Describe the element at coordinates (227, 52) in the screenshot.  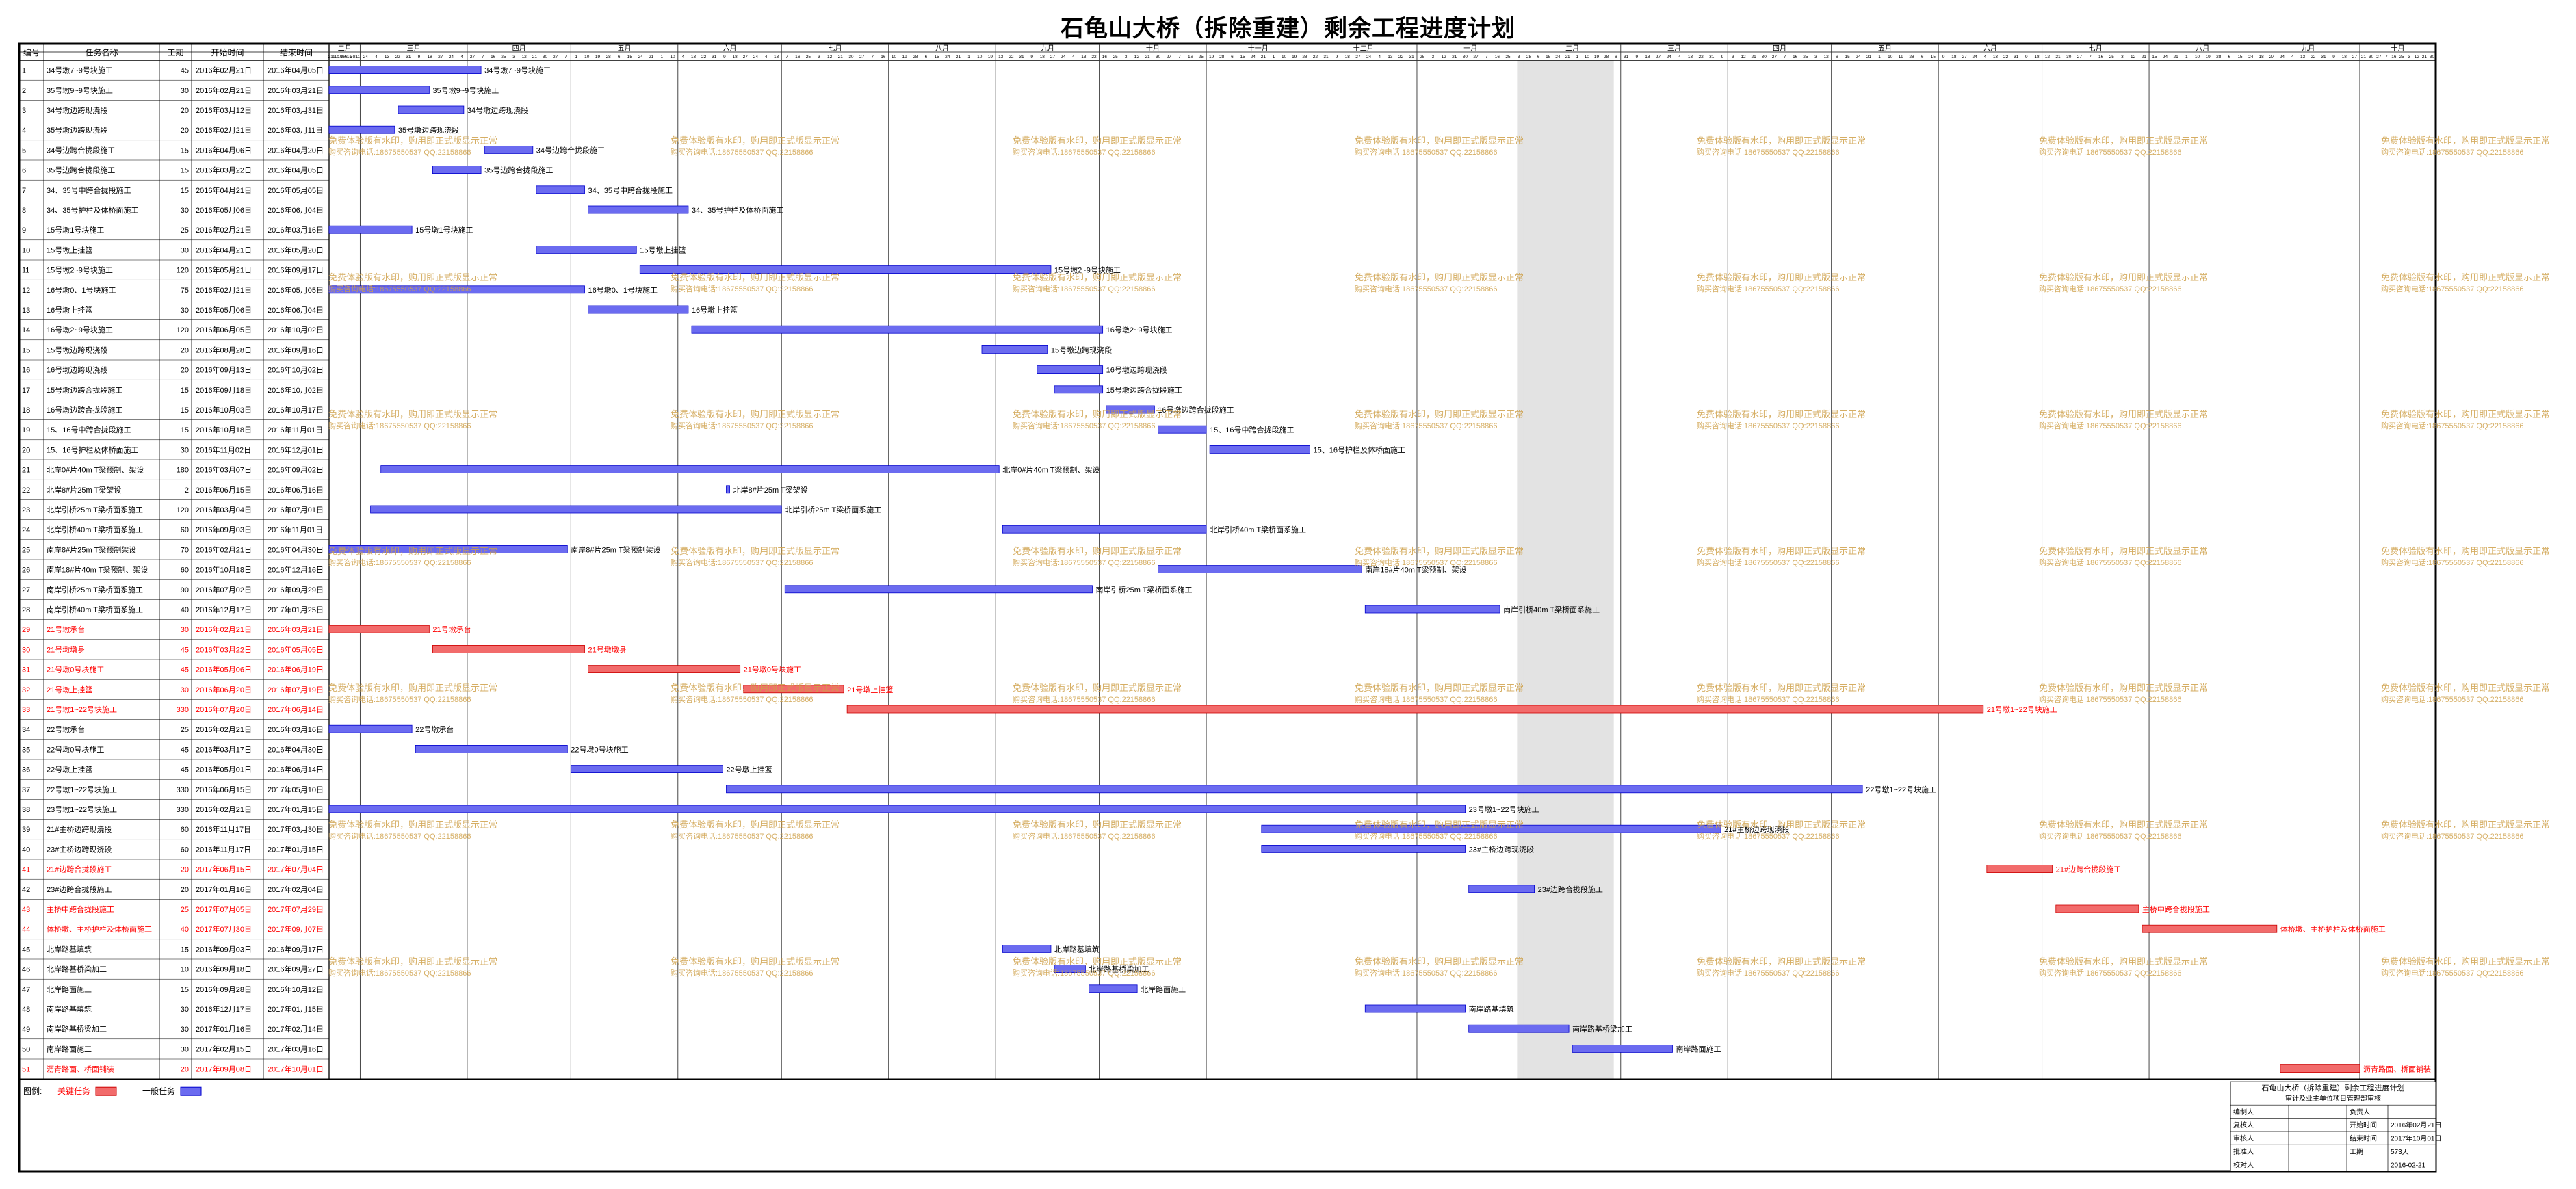
I see `header-start: 开始时间` at that location.